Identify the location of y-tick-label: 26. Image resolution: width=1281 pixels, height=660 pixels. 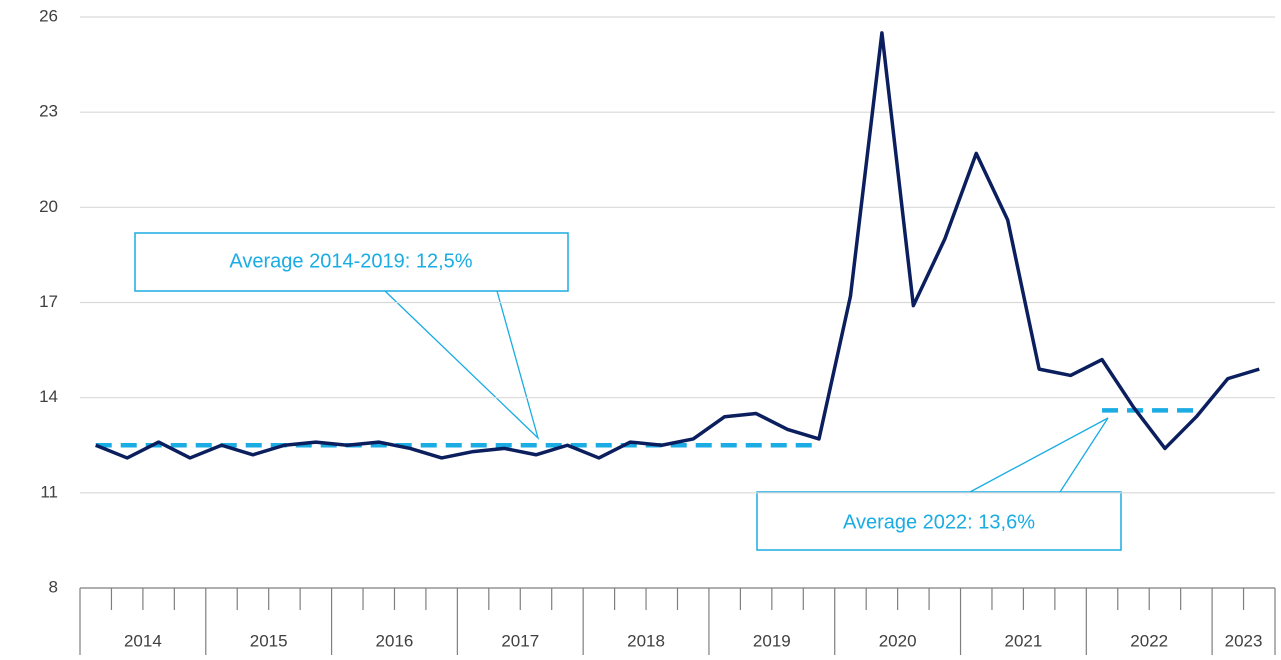
(48, 15).